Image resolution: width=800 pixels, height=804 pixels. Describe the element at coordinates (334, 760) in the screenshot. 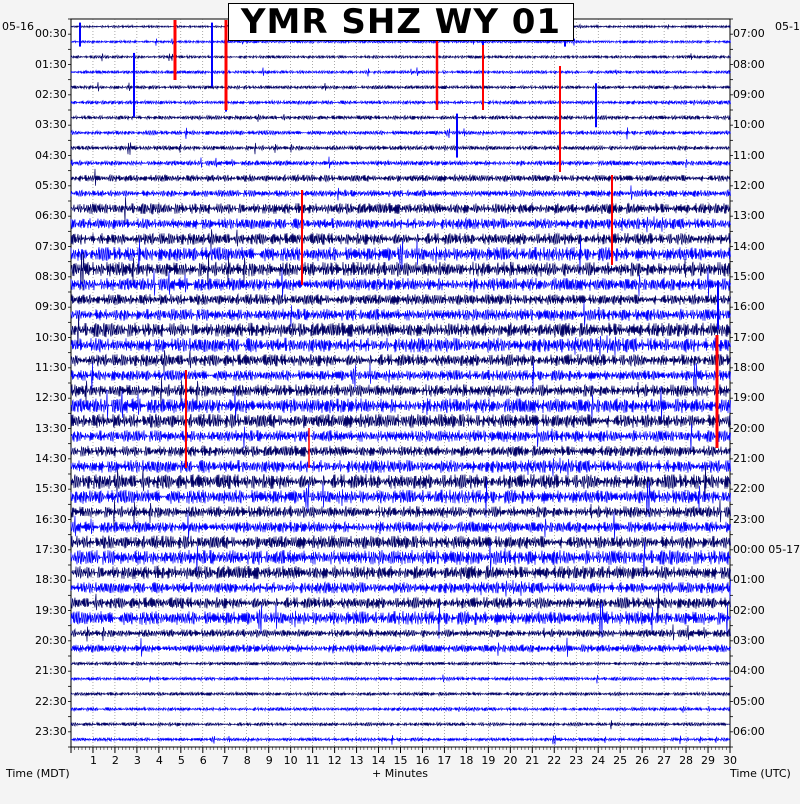

I see `minute-label: 12` at that location.